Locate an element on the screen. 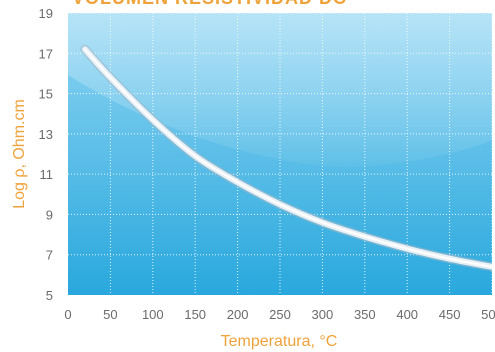 Image resolution: width=495 pixels, height=352 pixels. y-tick-label: 17 is located at coordinates (46, 53).